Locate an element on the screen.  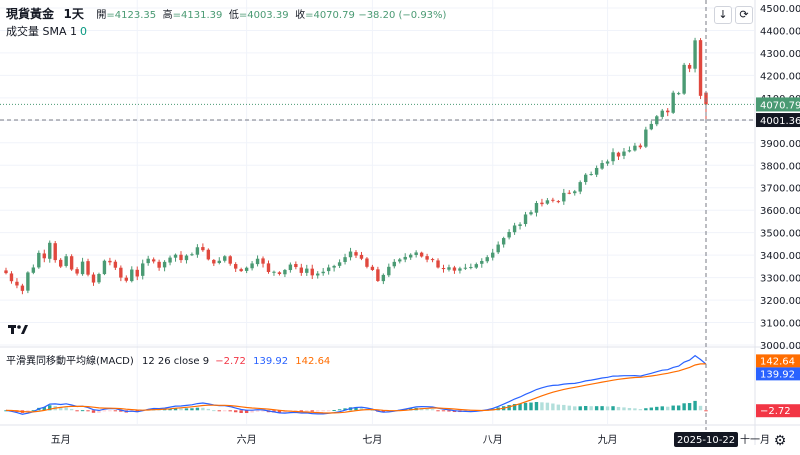
low-value: =4003.39 is located at coordinates (263, 15).